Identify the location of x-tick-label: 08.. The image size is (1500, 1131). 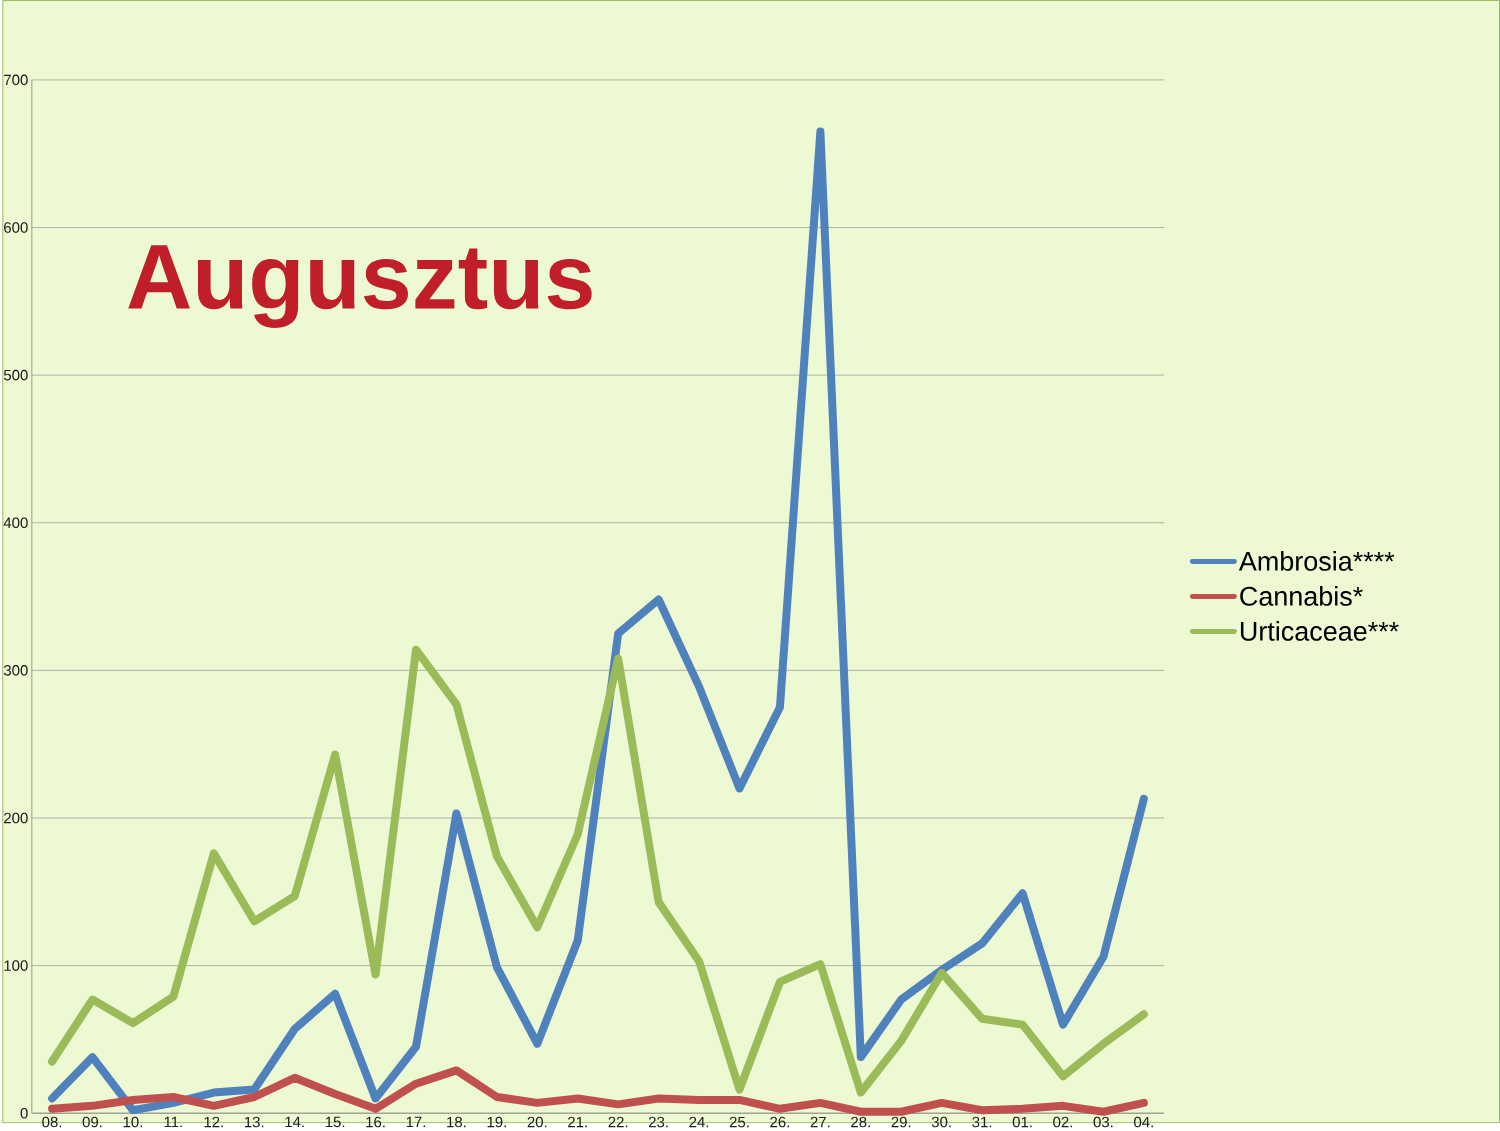
(52, 1122).